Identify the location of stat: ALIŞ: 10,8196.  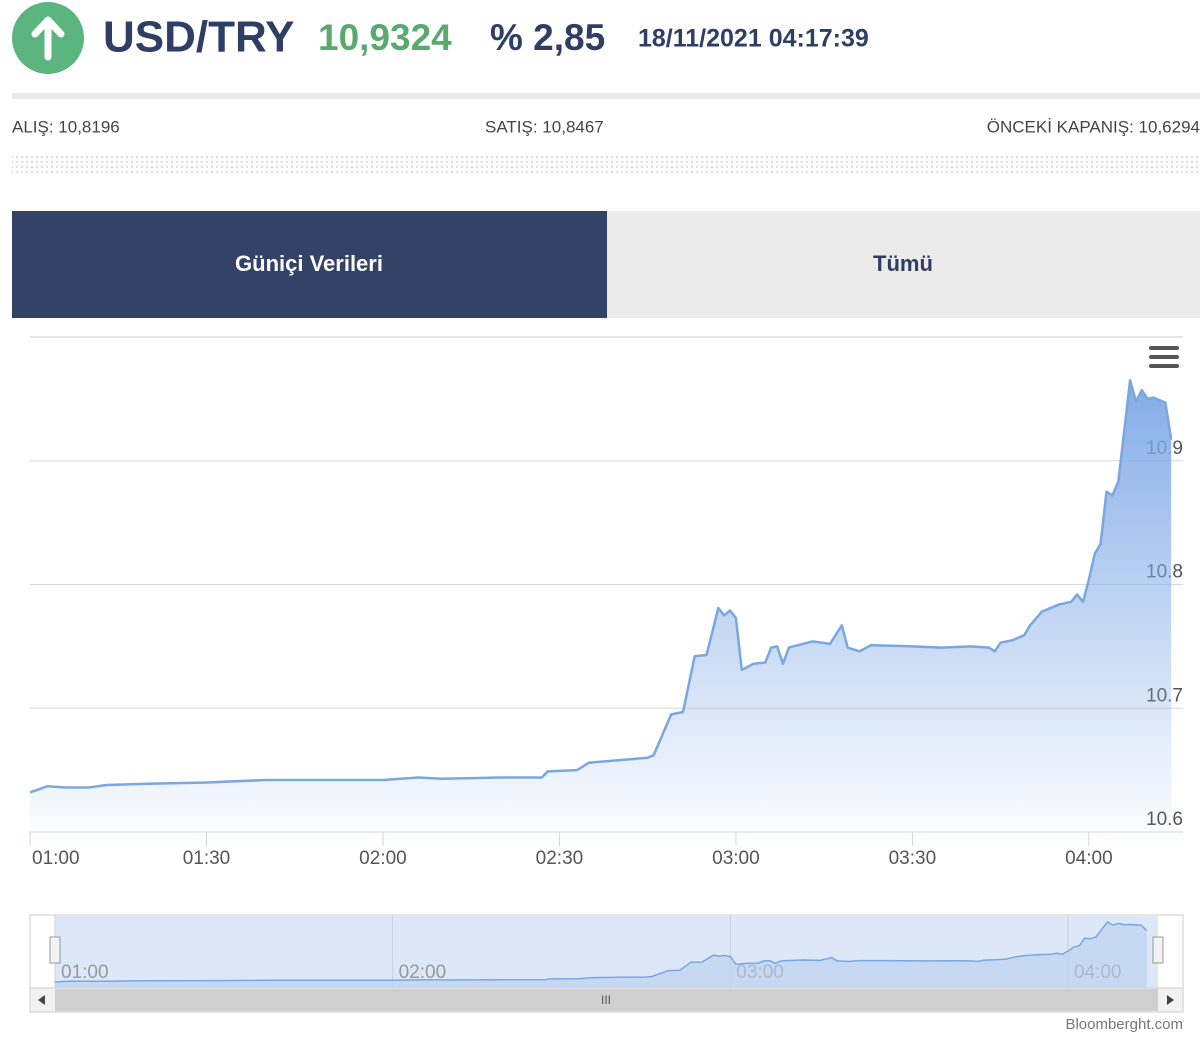
(66, 126).